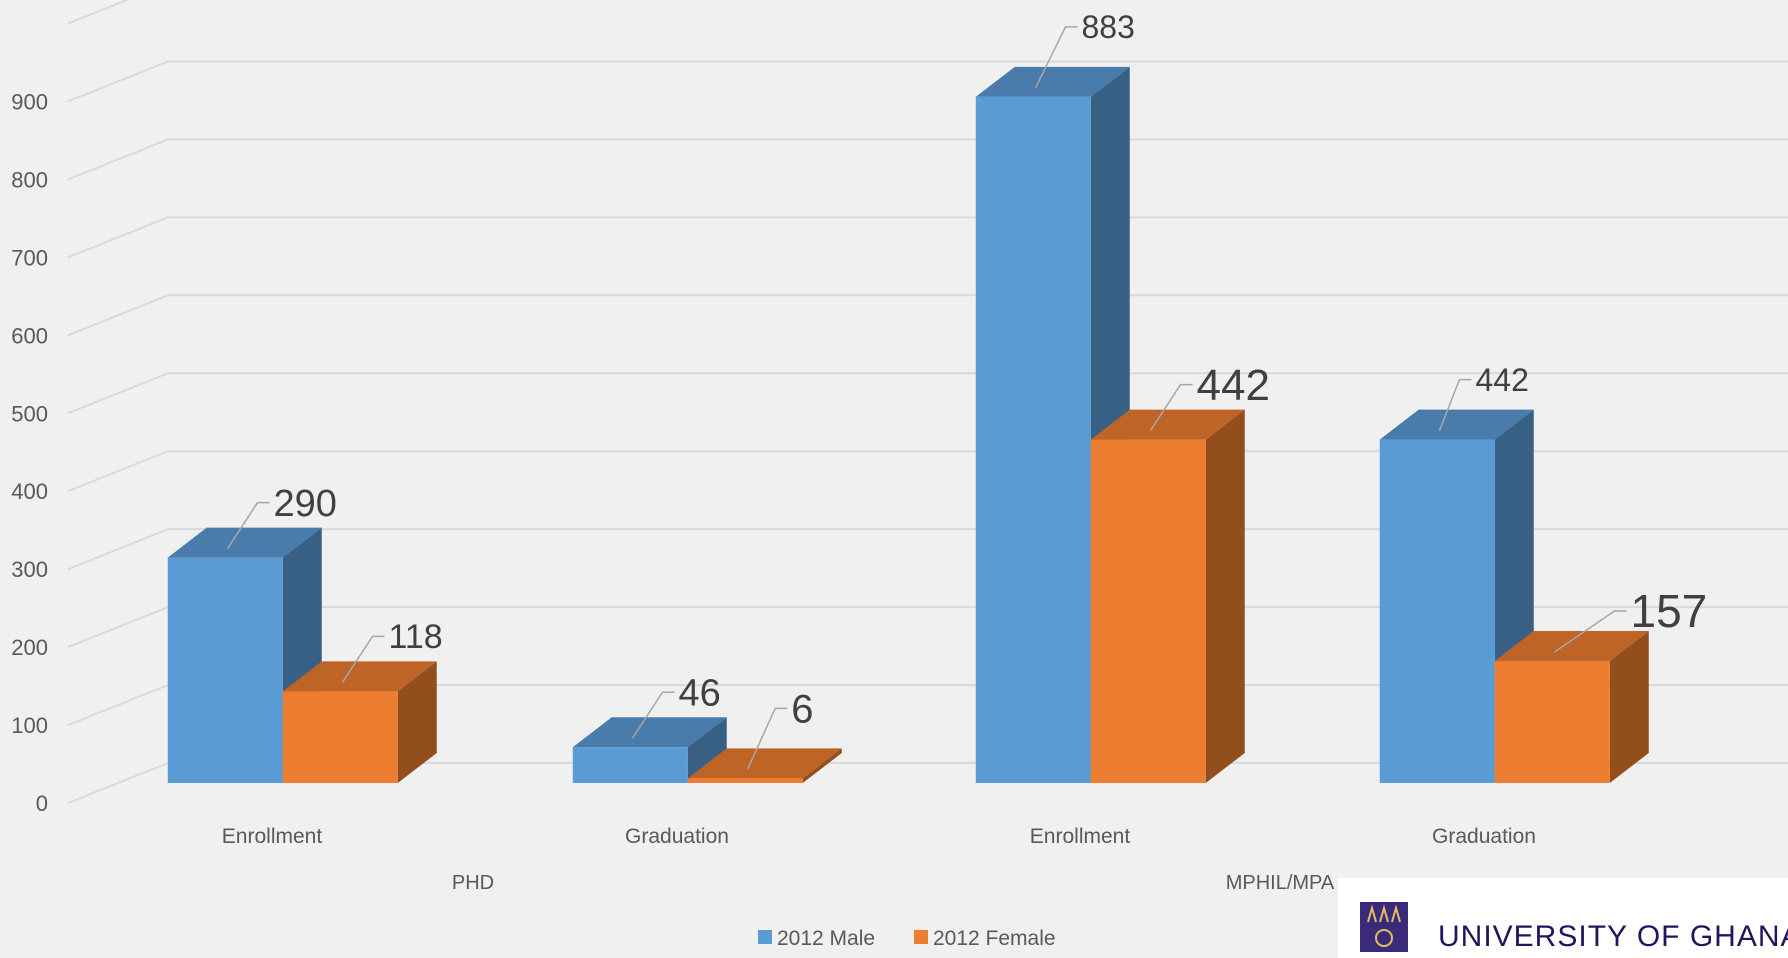  Describe the element at coordinates (29, 725) in the screenshot. I see `y-tick-label: 100` at that location.